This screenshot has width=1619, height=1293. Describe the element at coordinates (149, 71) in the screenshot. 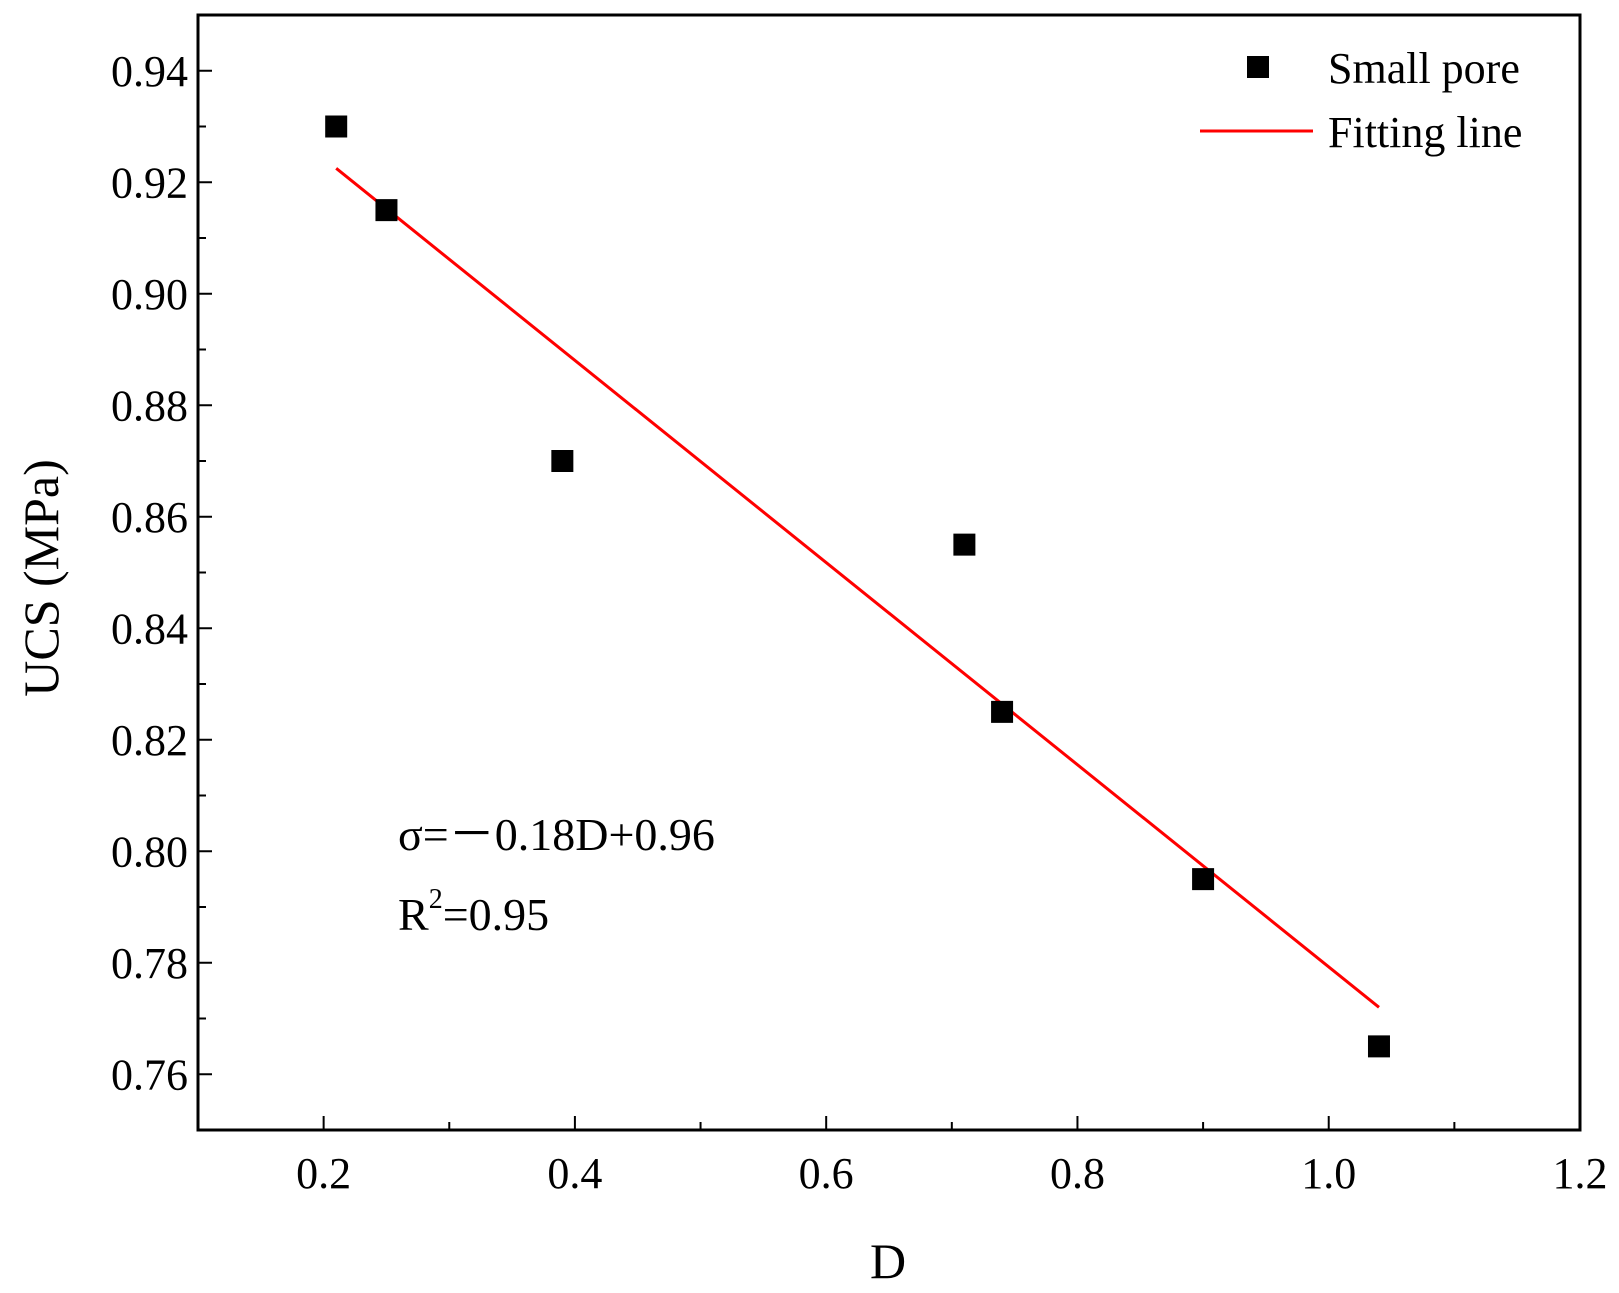

I see `y-tick-label: 0.94` at that location.